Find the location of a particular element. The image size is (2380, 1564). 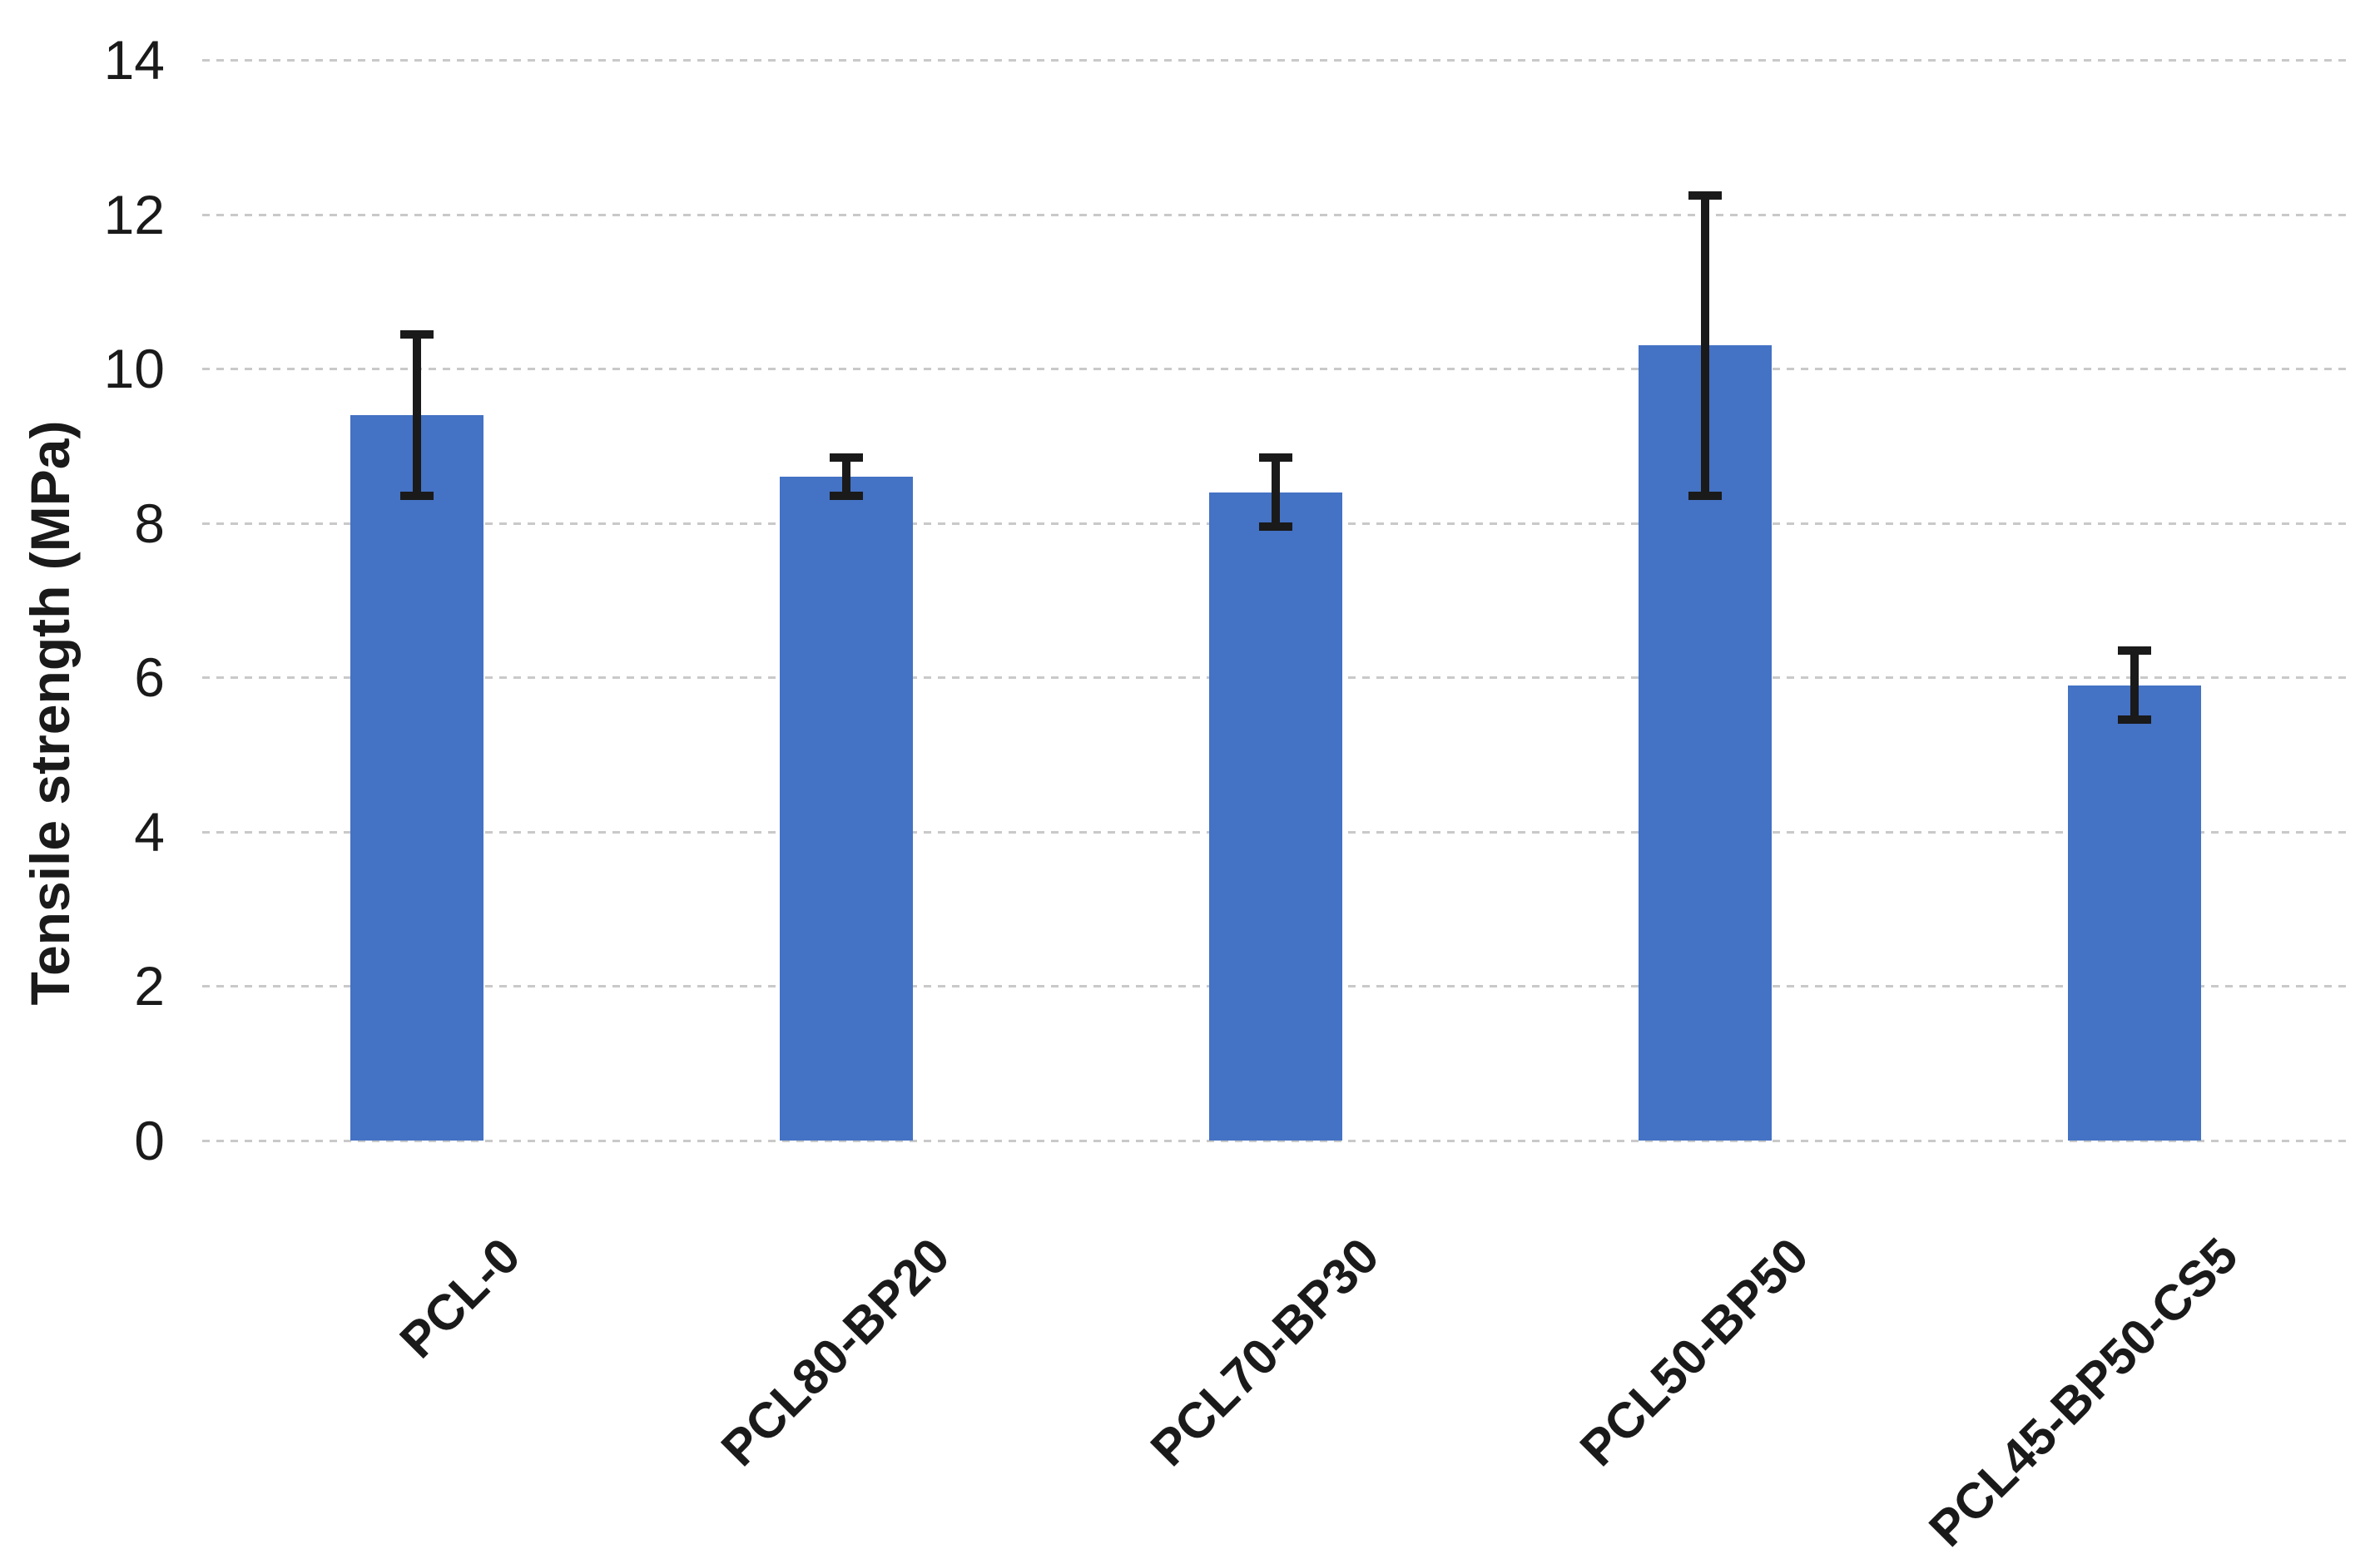

bar-PCL45-BP50-CS5 is located at coordinates (2134, 913).